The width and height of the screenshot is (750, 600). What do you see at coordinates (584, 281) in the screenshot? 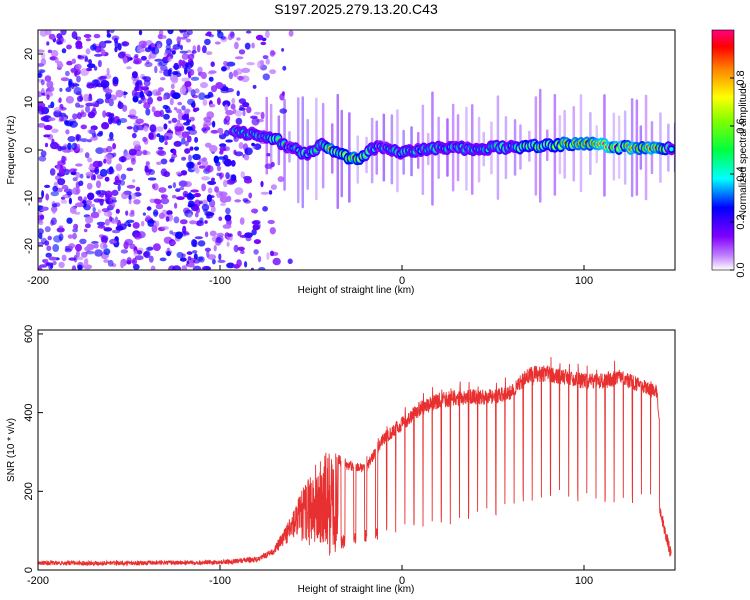
I see `x-tick-label: 100` at bounding box center [584, 281].